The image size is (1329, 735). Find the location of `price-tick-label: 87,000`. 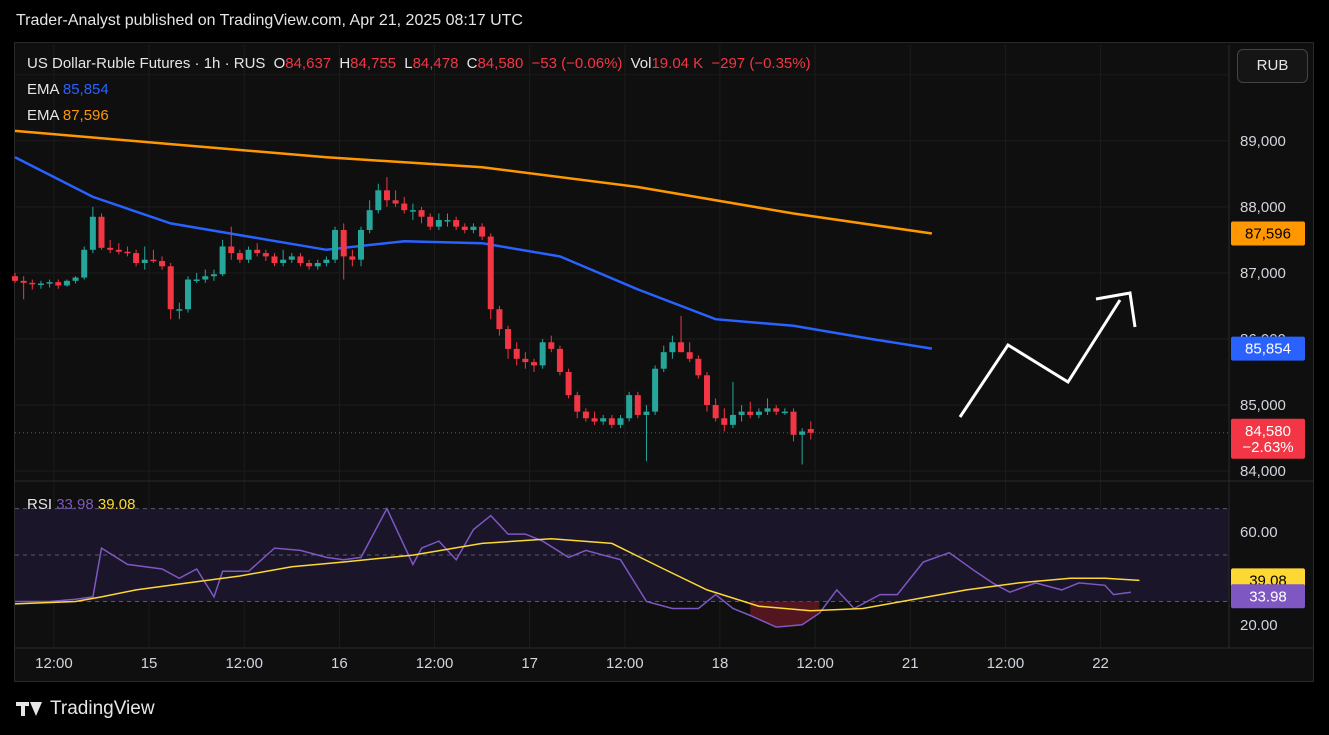

price-tick-label: 87,000 is located at coordinates (1263, 273).